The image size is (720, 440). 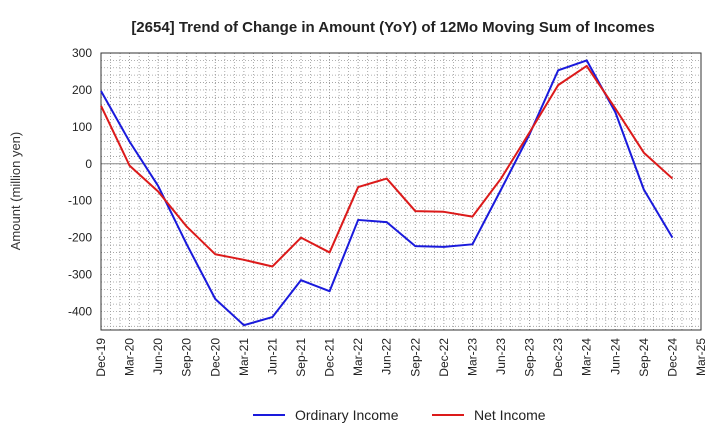 I want to click on x-tick-label: Mar-24, so click(x=587, y=357).